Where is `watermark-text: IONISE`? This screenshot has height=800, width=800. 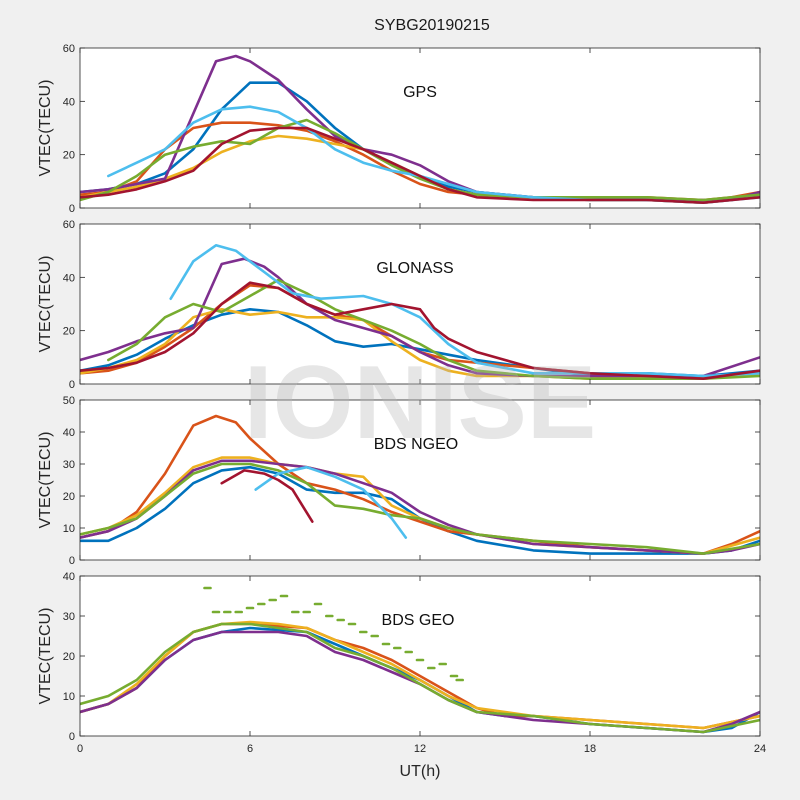 watermark-text: IONISE is located at coordinates (420, 403).